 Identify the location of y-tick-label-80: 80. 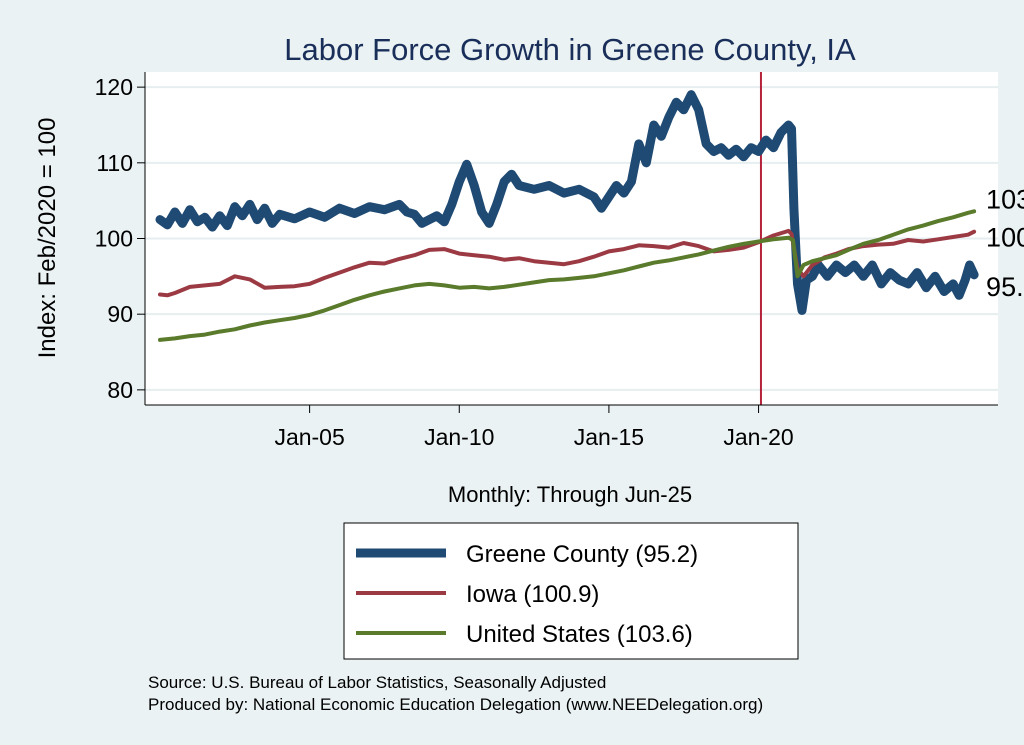
(120, 390).